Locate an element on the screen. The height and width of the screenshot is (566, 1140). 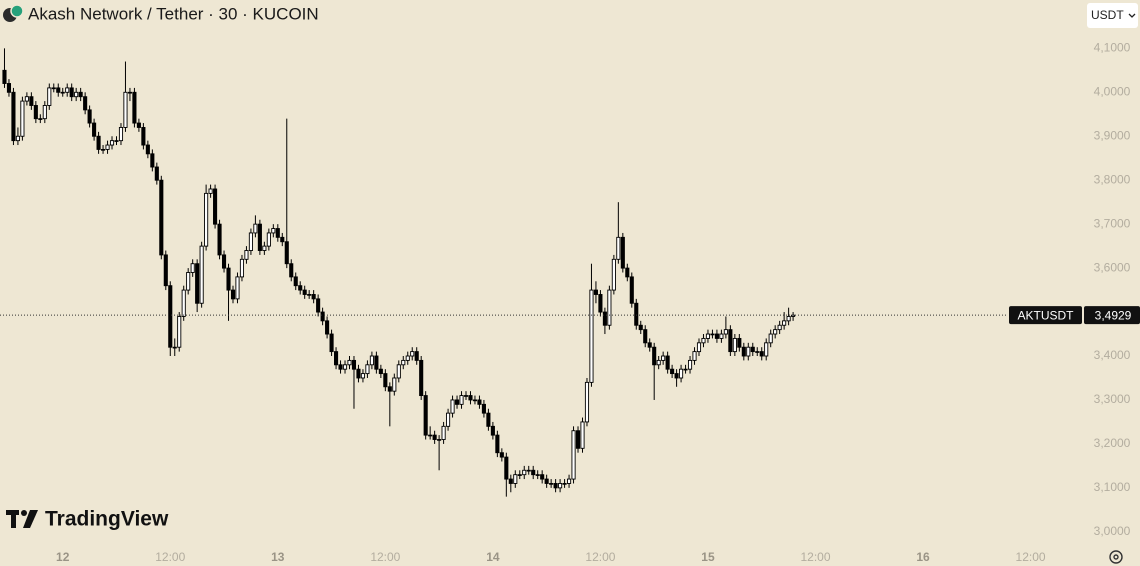
symbol-tag is located at coordinates (1045, 315).